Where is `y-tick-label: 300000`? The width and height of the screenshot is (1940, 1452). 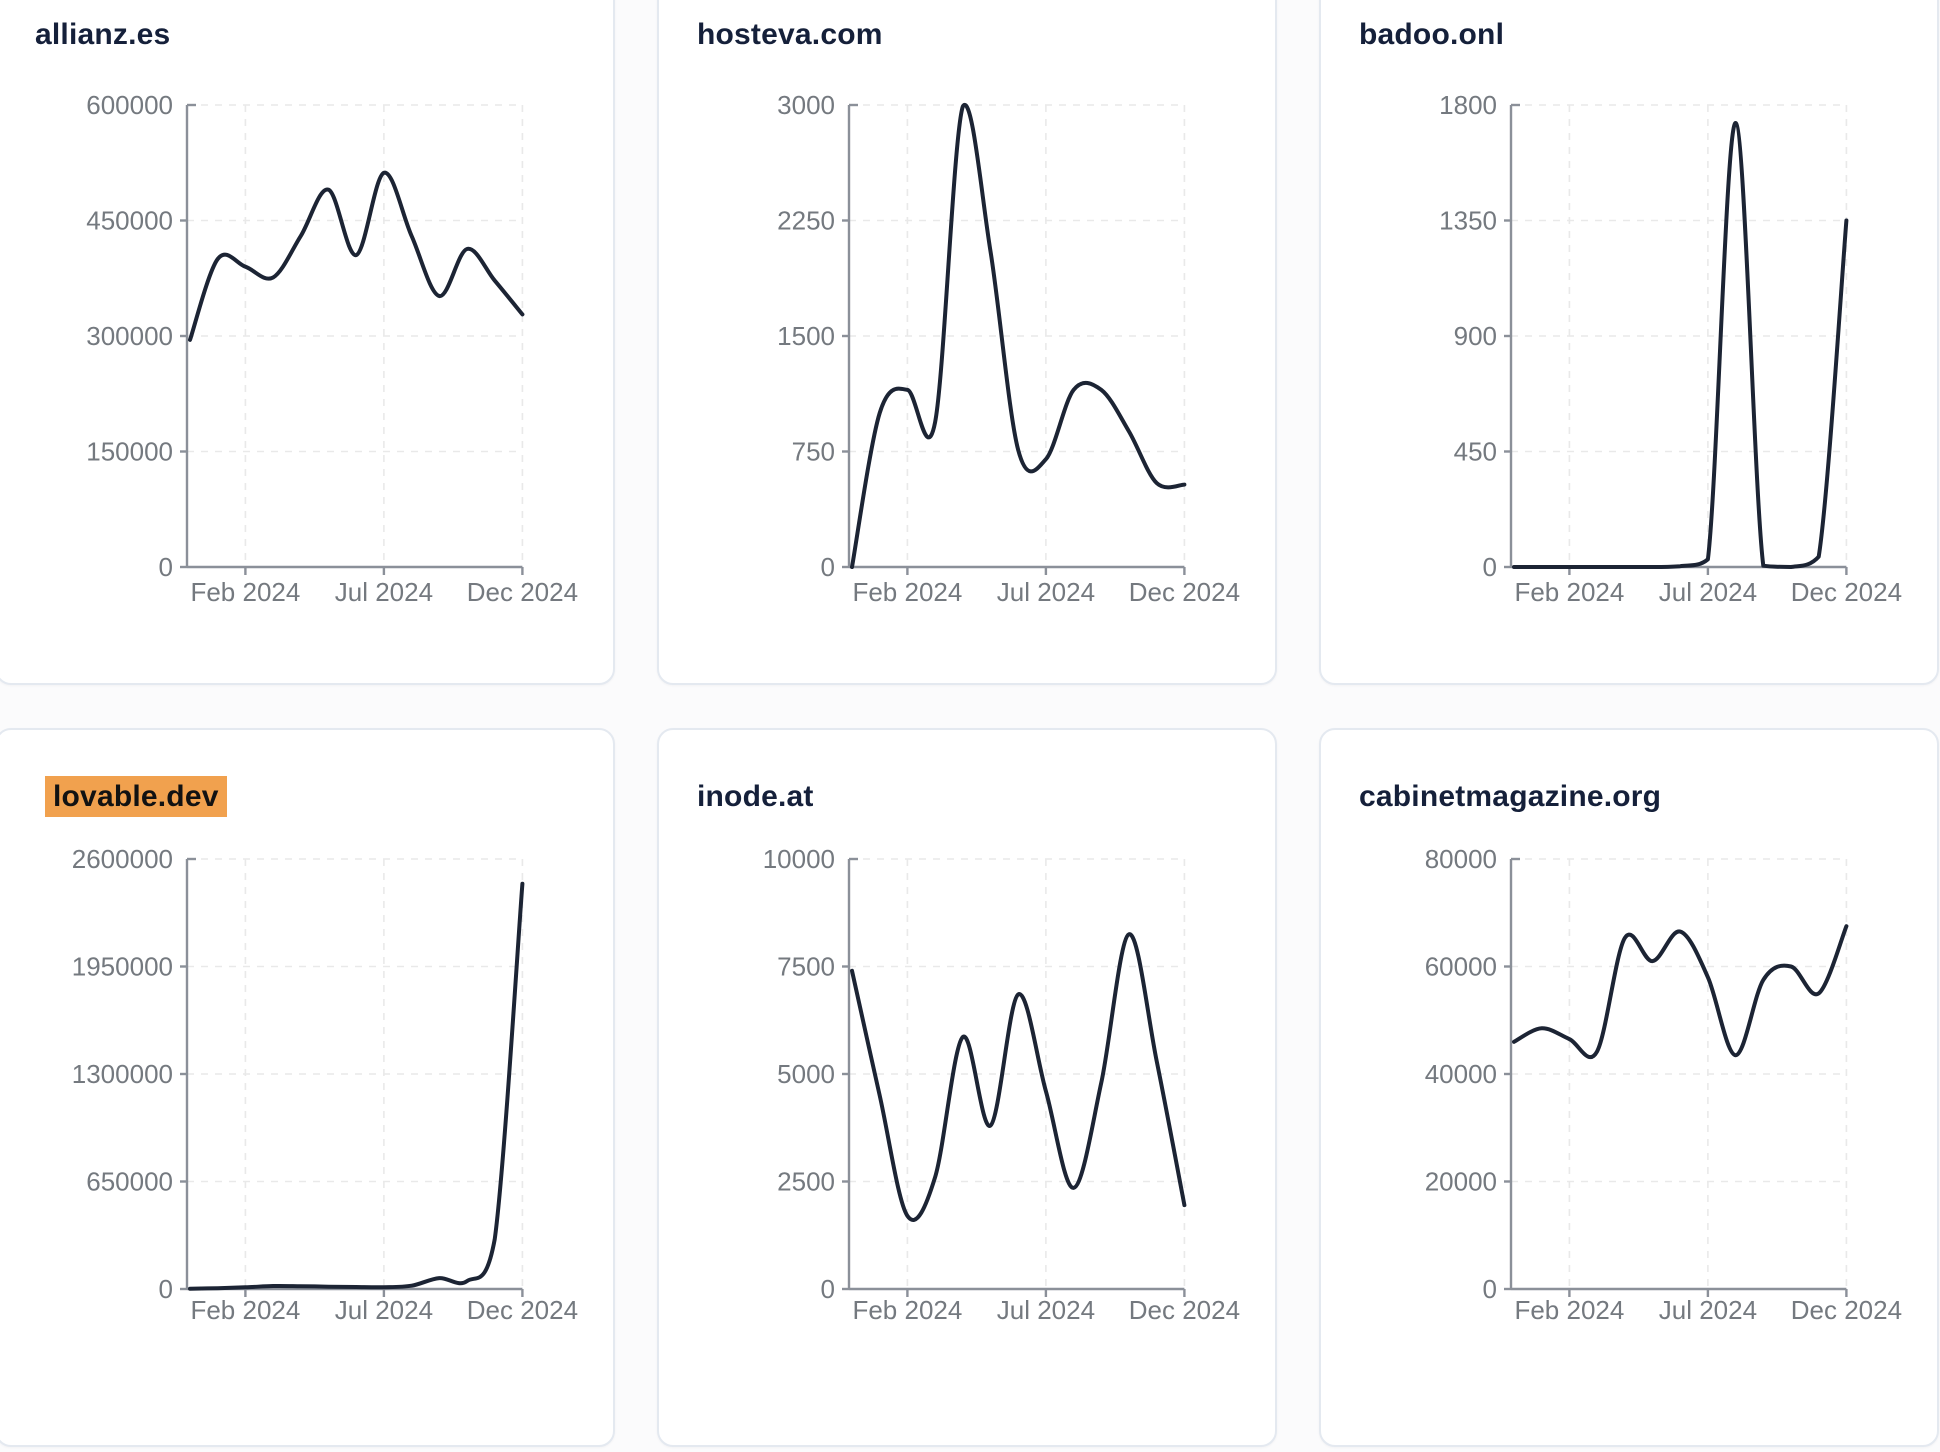
y-tick-label: 300000 is located at coordinates (129, 336).